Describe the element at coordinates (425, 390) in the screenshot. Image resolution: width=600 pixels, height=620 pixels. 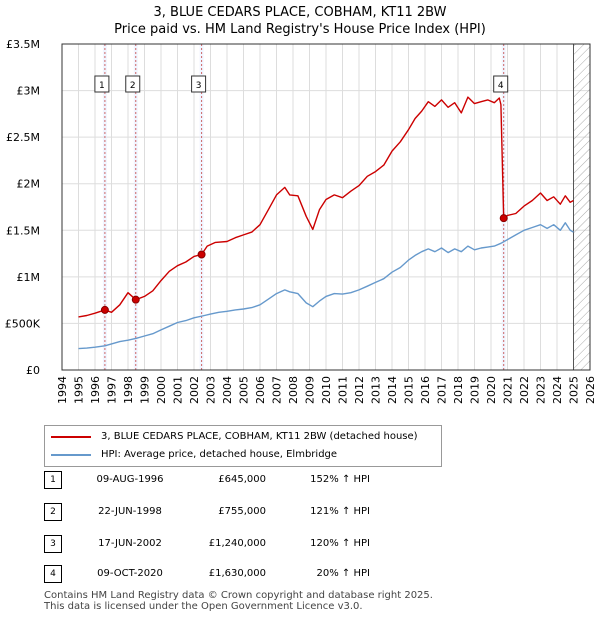
I see `x-tick-label: 2016` at that location.